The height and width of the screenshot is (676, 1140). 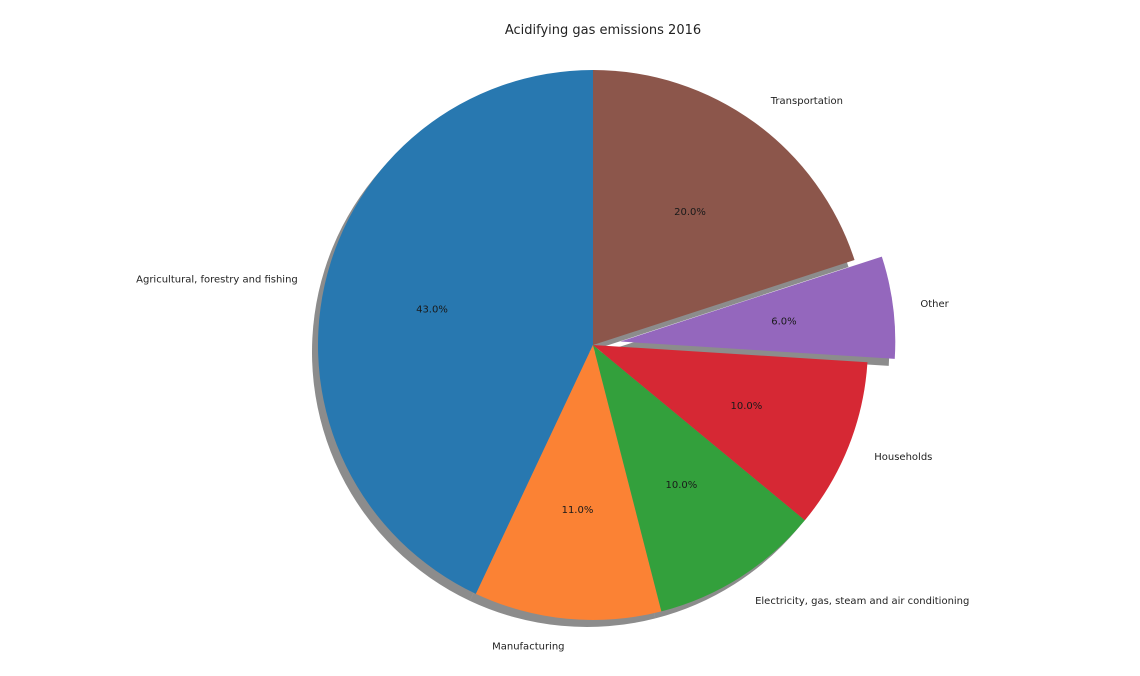 What do you see at coordinates (578, 510) in the screenshot?
I see `pie-percent-label-manufacturing: 11.0%` at bounding box center [578, 510].